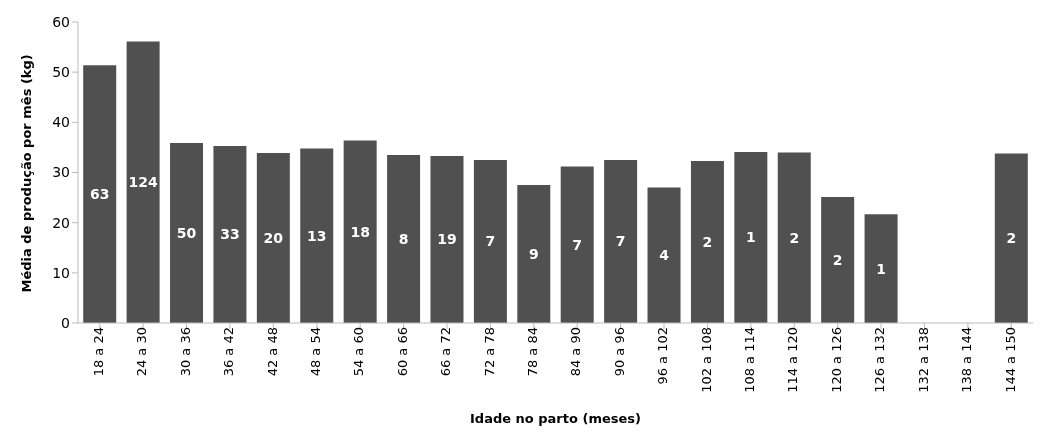 The height and width of the screenshot is (438, 1049). What do you see at coordinates (402, 352) in the screenshot?
I see `x-tick-label: 60 a 66` at bounding box center [402, 352].